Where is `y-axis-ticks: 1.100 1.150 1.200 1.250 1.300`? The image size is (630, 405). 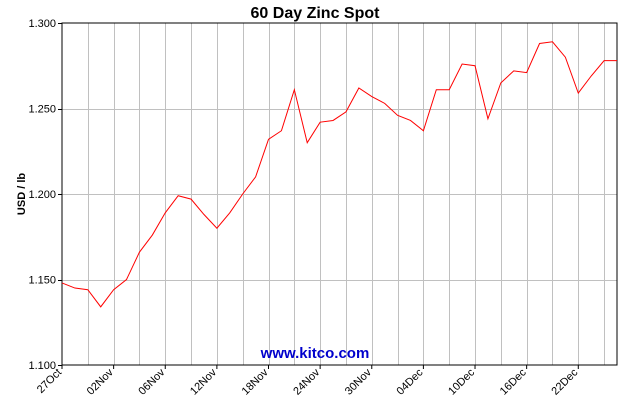
y-axis-ticks: 1.100 1.150 1.200 1.250 1.300 is located at coordinates (45, 195).